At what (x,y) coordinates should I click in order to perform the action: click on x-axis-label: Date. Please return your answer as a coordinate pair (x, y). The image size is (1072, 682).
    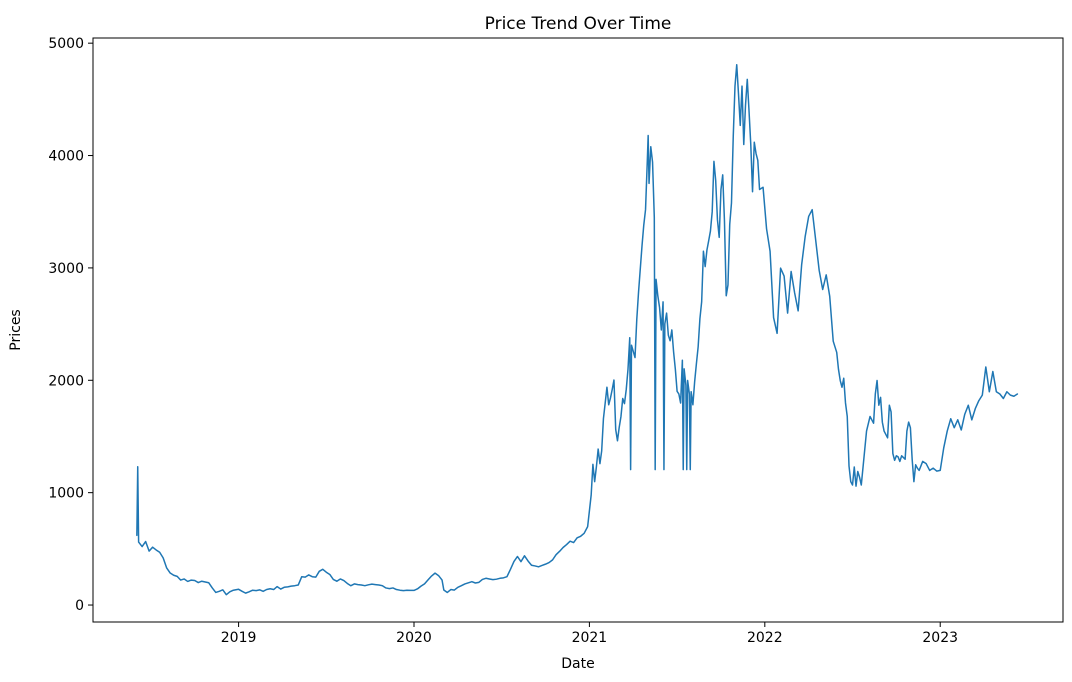
    Looking at the image, I should click on (577, 664).